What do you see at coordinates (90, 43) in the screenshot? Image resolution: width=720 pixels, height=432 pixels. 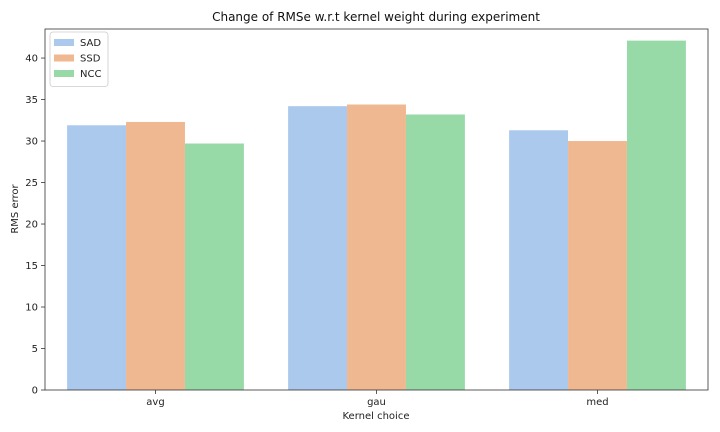 I see `legend-label-sad: SAD` at bounding box center [90, 43].